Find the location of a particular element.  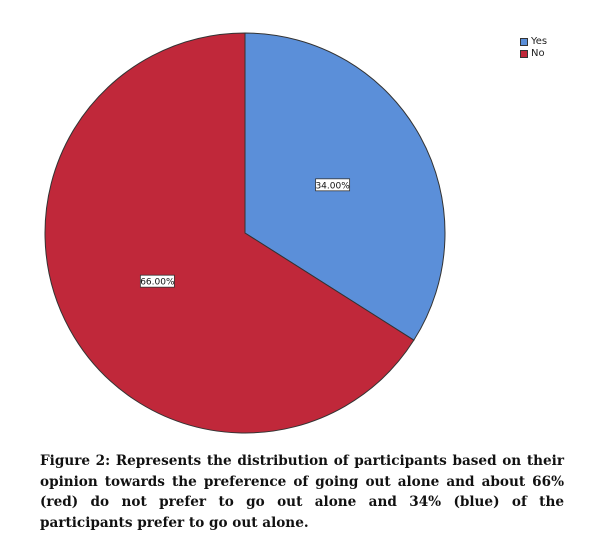

legend-item-no: No is located at coordinates (533, 54).